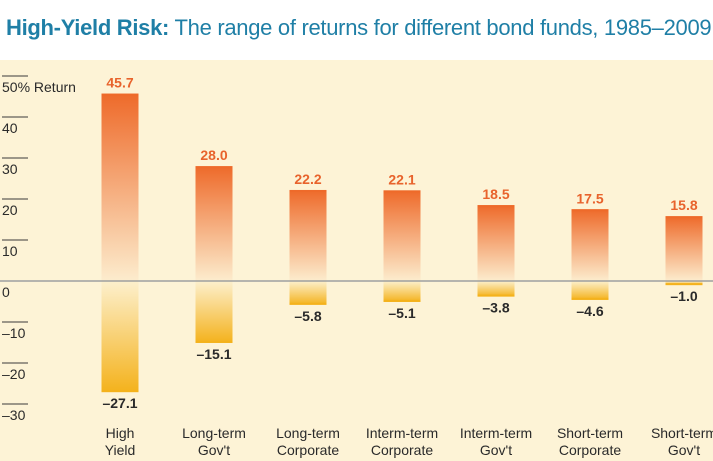 Image resolution: width=713 pixels, height=461 pixels. What do you see at coordinates (120, 450) in the screenshot?
I see `category-label: Yield` at bounding box center [120, 450].